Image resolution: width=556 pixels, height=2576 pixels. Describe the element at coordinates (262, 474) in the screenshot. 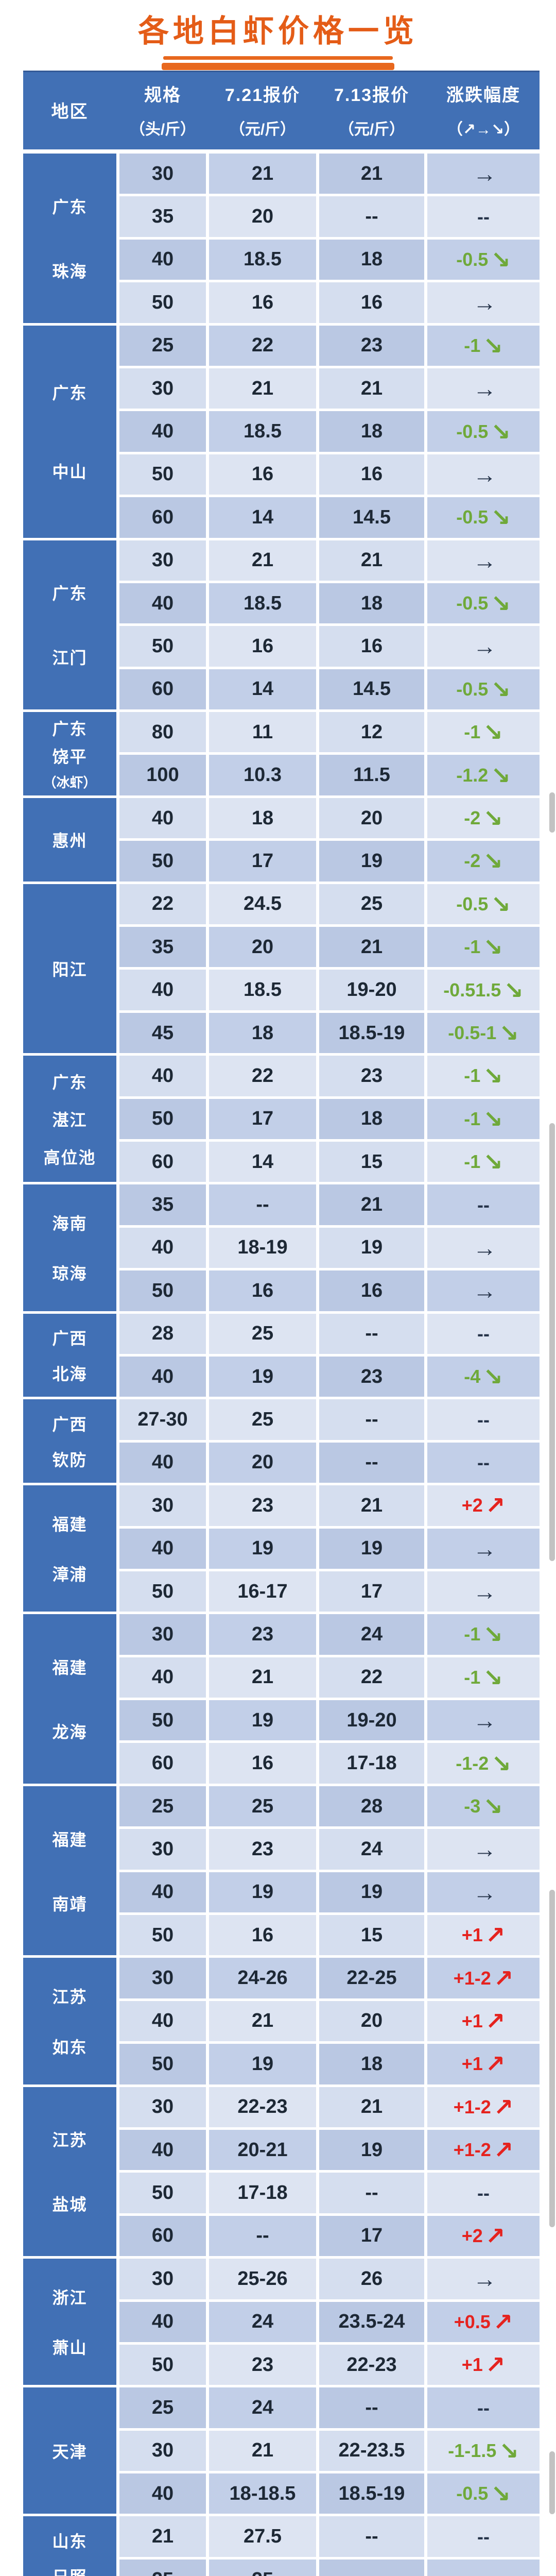

I see `price-721-cell: 16` at that location.